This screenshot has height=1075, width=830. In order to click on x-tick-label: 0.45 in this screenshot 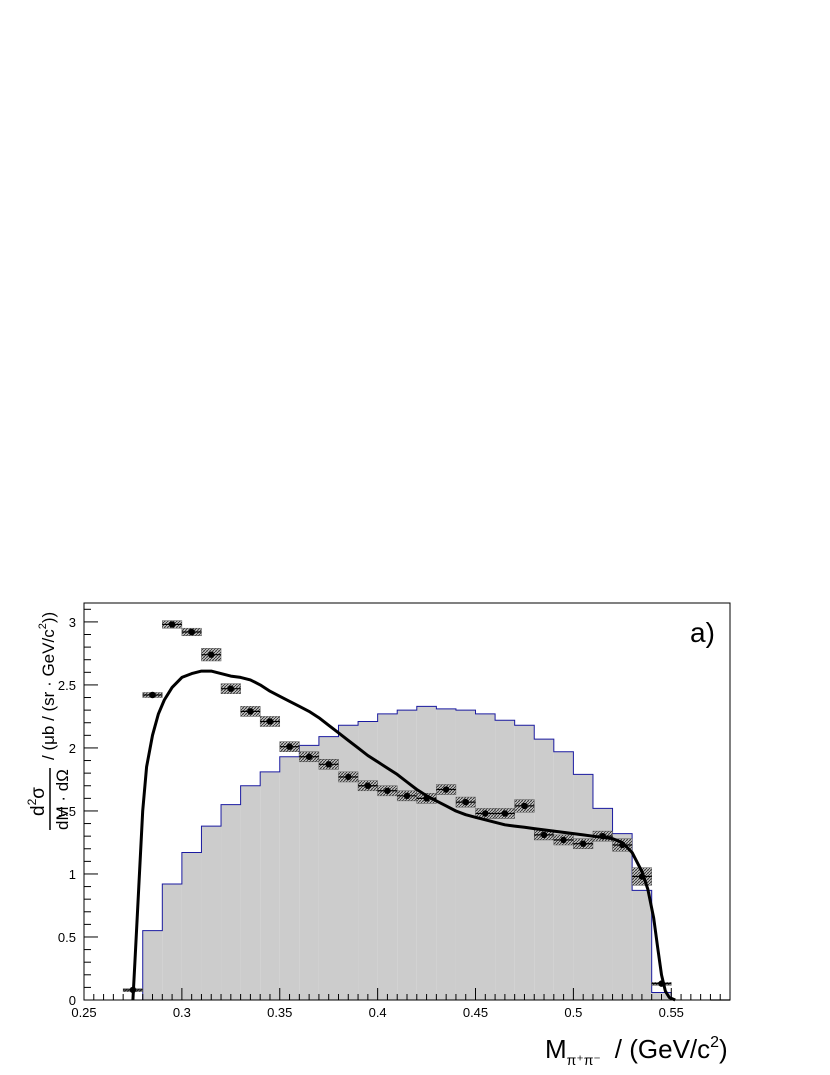, I will do `click(475, 1012)`.